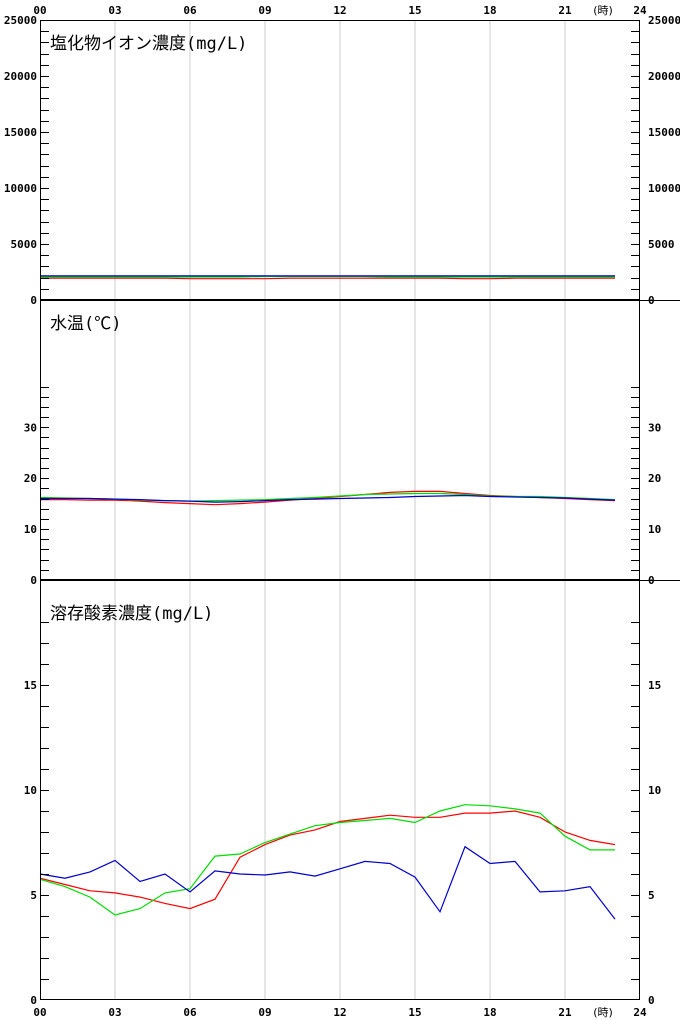 This screenshot has width=680, height=1020. Describe the element at coordinates (114, 1012) in the screenshot. I see `x-tick-label-bottom: 03` at that location.